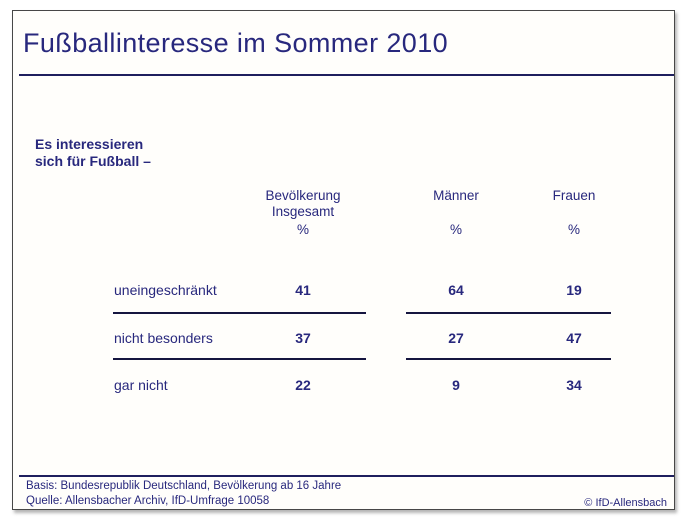 This screenshot has width=689, height=522. Describe the element at coordinates (89, 144) in the screenshot. I see `intro-line-1: Es interessieren` at that location.